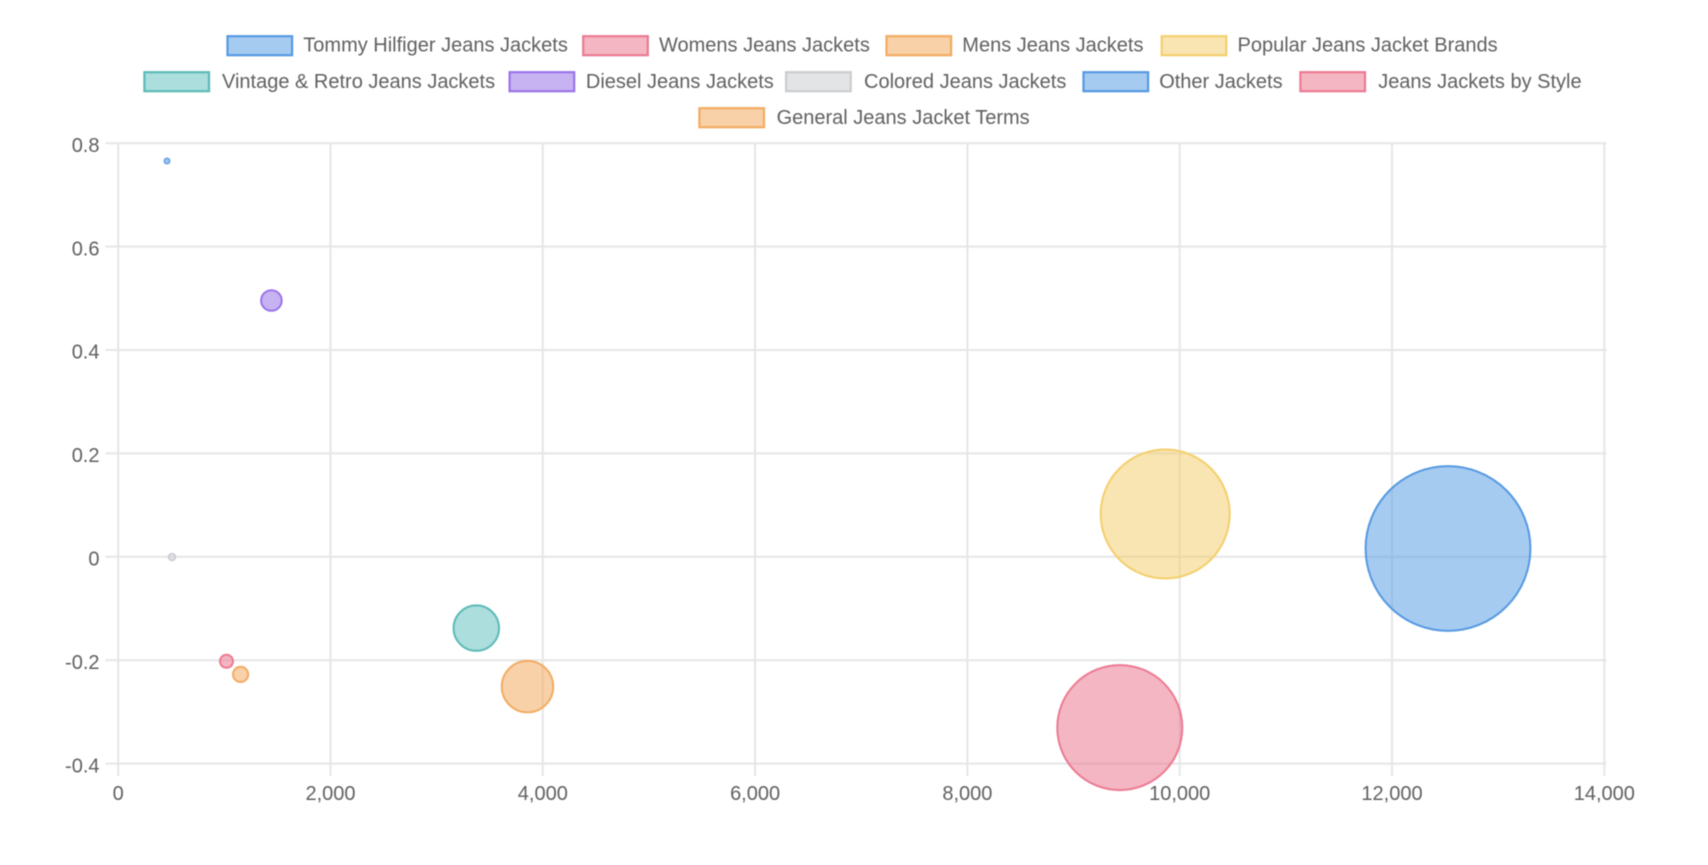 This screenshot has width=1708, height=865. What do you see at coordinates (764, 46) in the screenshot?
I see `svg-text: Womens Jeans Jackets` at bounding box center [764, 46].